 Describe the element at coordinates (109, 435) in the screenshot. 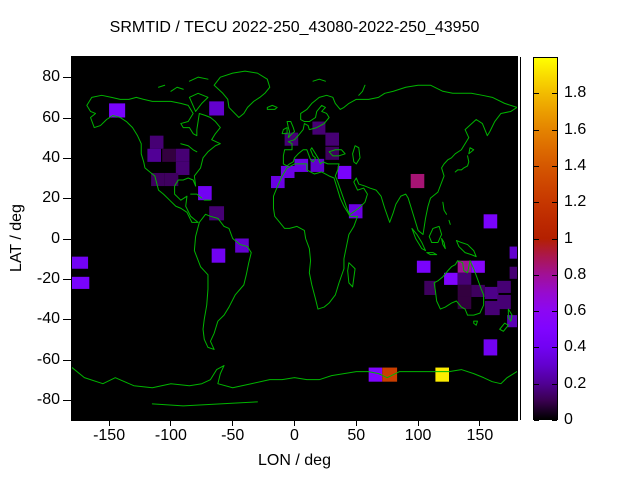

I see `x-tick-label: -150` at that location.